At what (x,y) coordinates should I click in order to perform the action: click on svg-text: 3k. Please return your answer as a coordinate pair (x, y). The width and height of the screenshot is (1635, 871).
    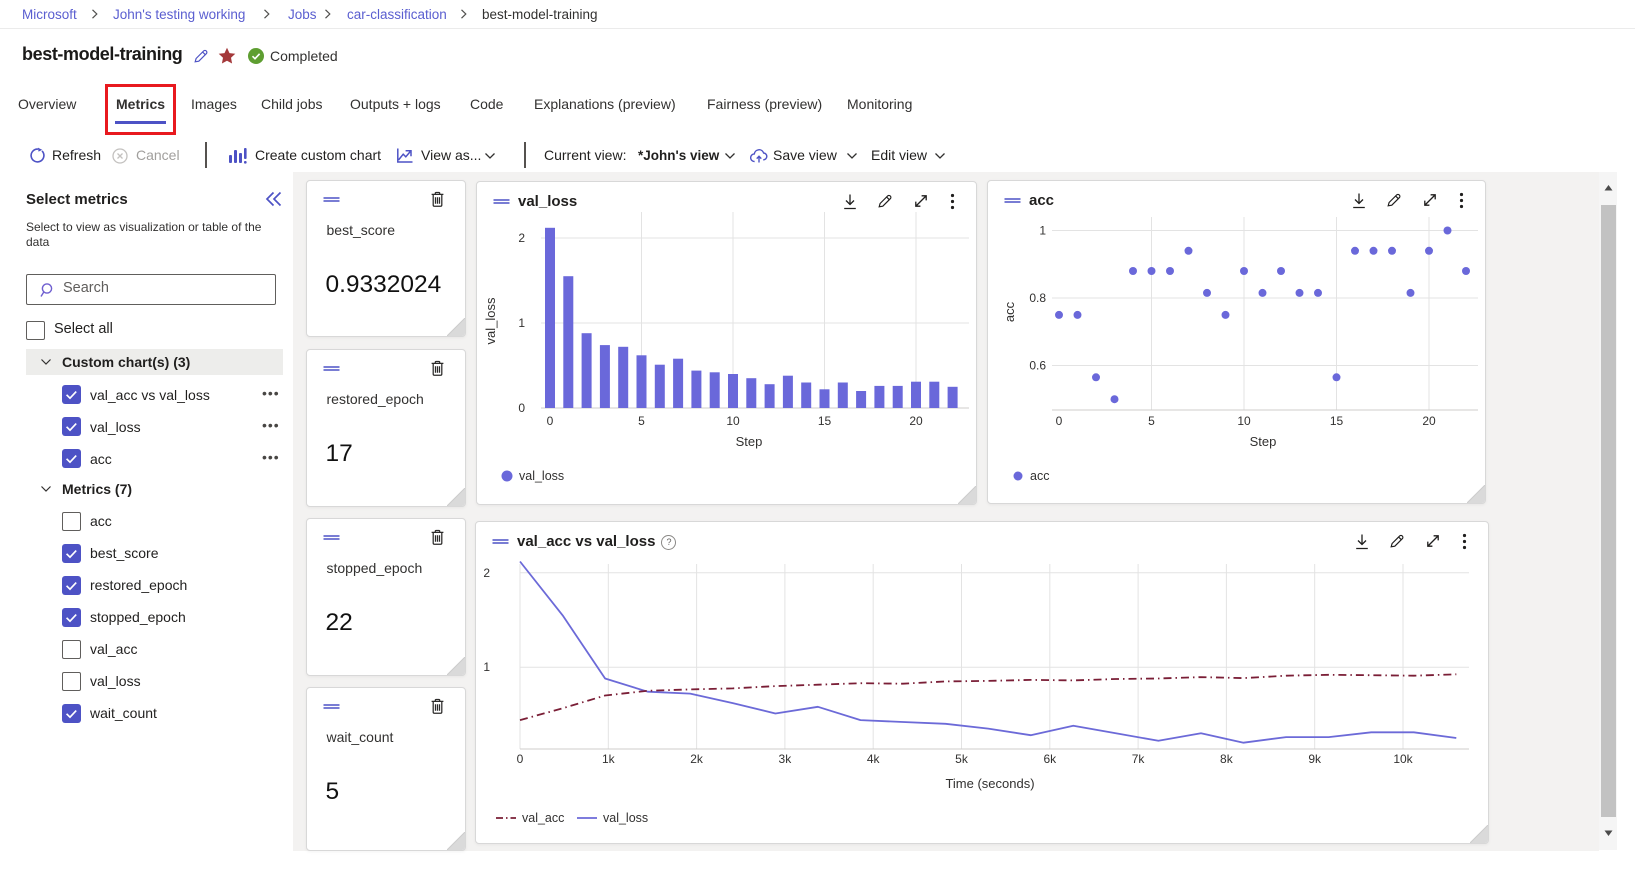
    Looking at the image, I should click on (786, 759).